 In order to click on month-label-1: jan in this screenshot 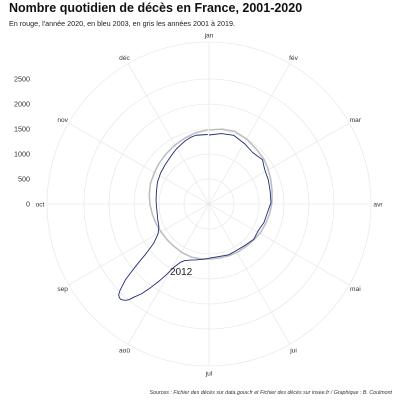, I will do `click(209, 35)`.